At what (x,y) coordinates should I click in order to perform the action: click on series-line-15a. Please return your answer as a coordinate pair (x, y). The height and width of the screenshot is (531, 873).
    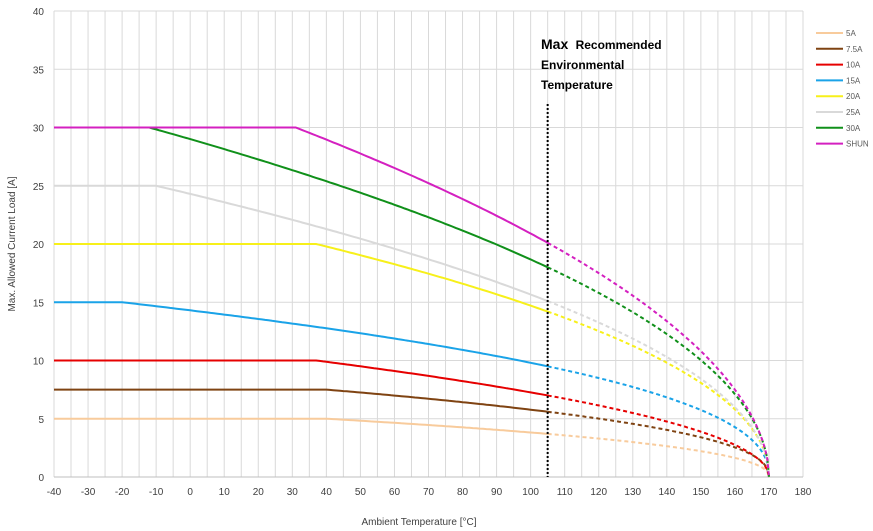
    Looking at the image, I should click on (301, 334).